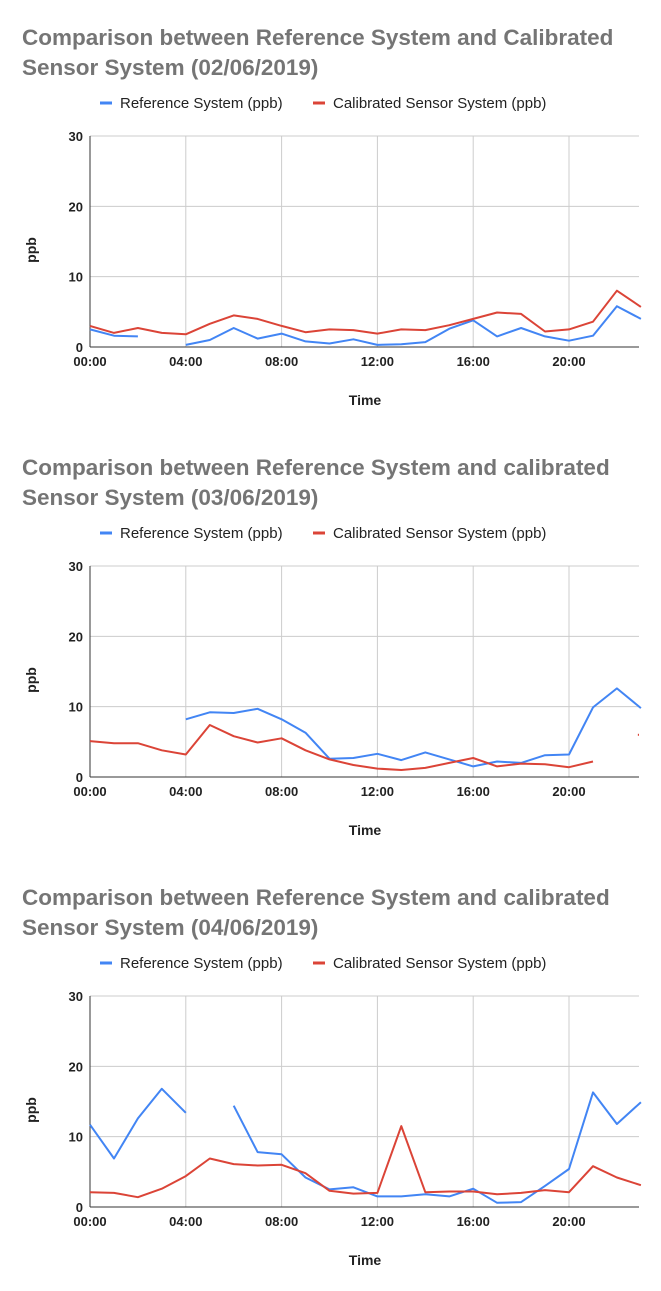 The image size is (661, 1291). I want to click on chart-title-line-2: Sensor System (02/06/2019), so click(170, 67).